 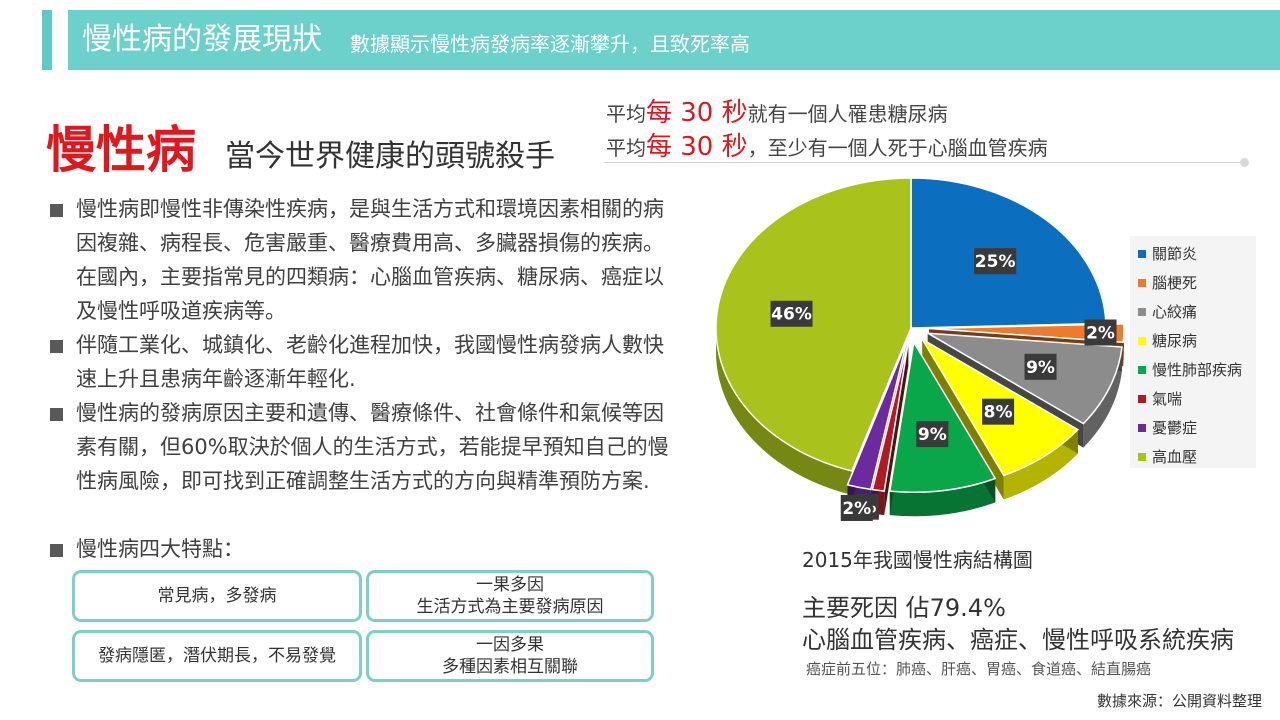 What do you see at coordinates (510, 607) in the screenshot?
I see `feature-line: 生活方式為主要發病原因` at bounding box center [510, 607].